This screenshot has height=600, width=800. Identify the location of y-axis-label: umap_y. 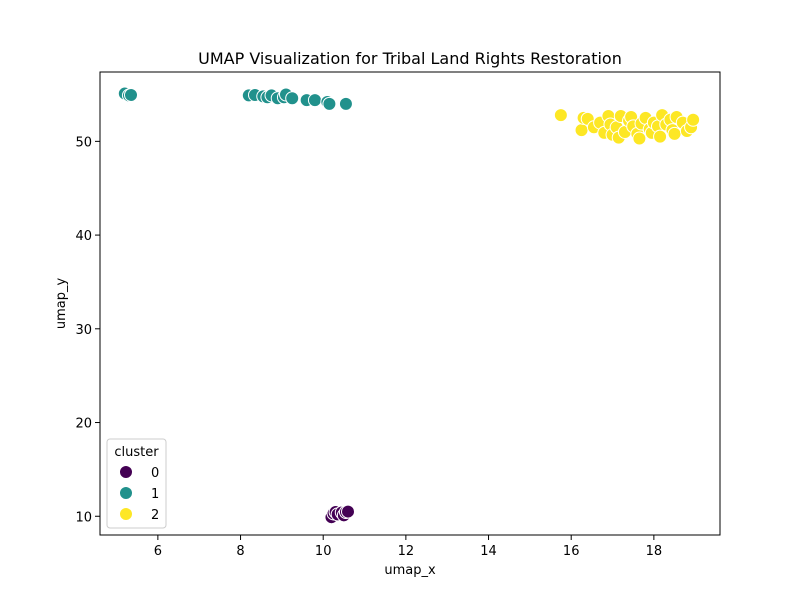
(61, 304).